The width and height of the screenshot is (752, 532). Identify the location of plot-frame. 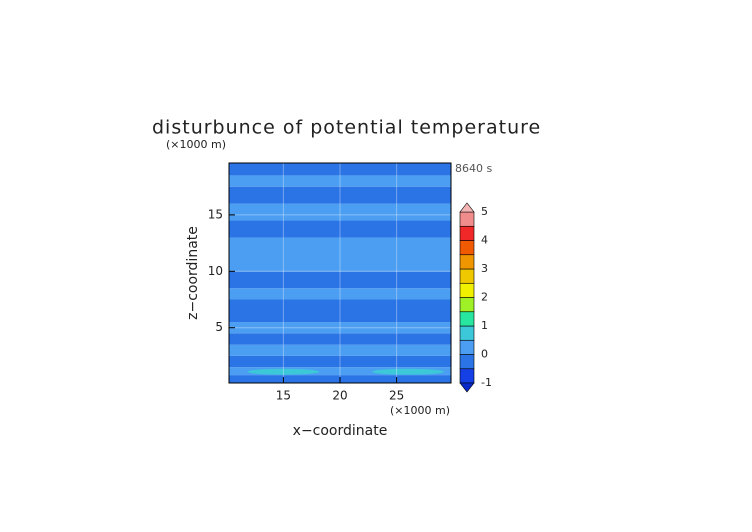
(340, 273).